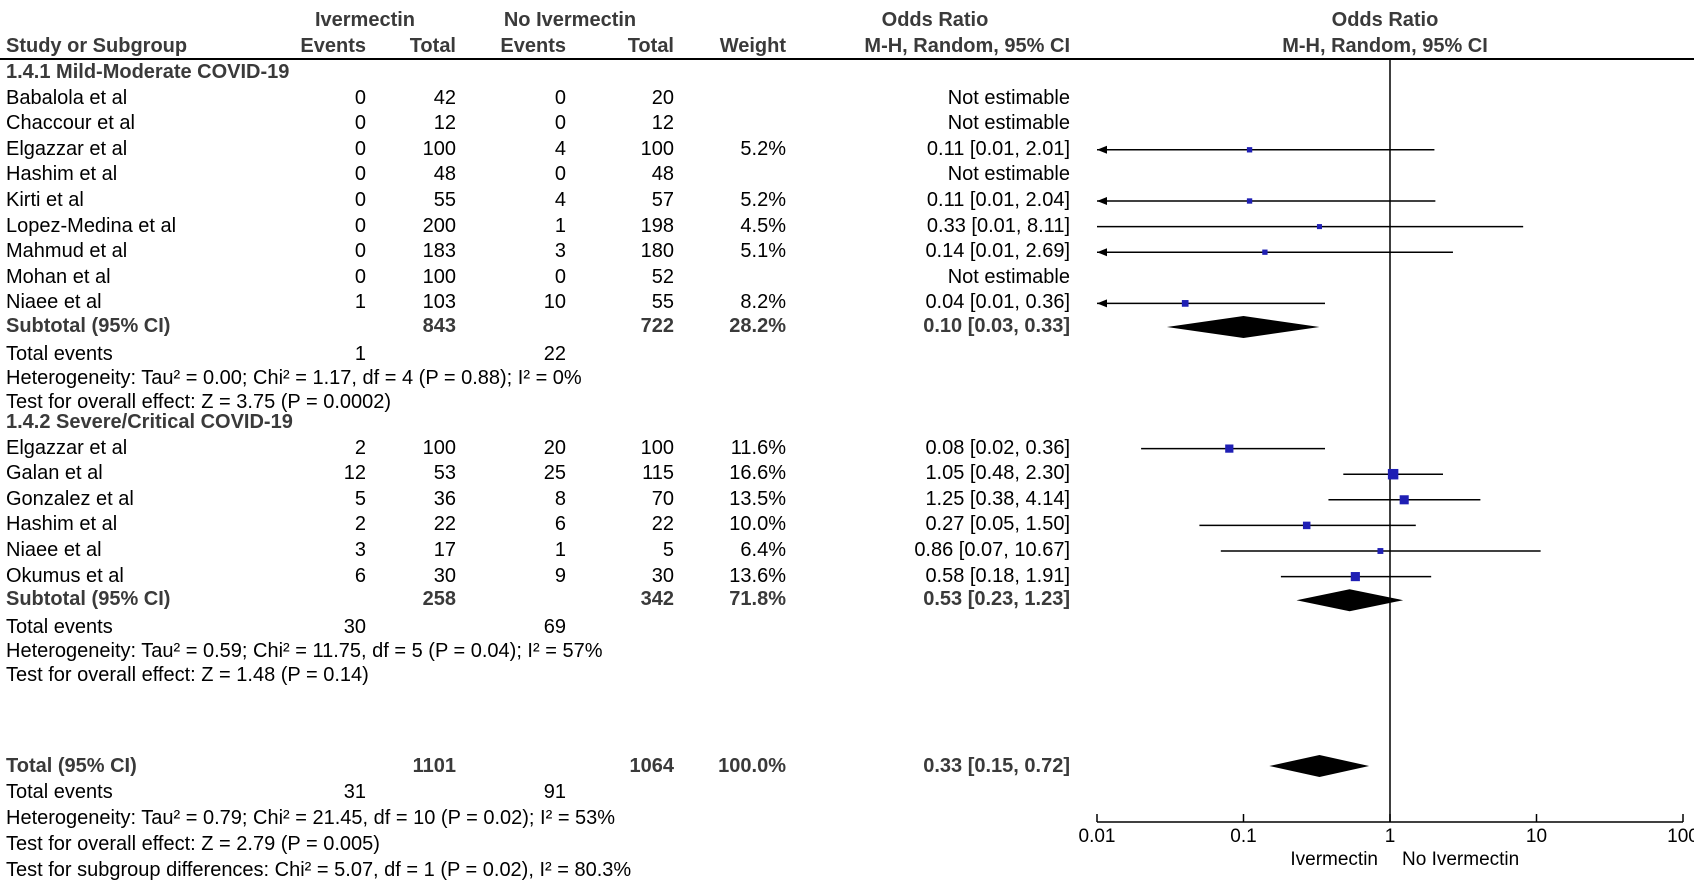 This screenshot has height=886, width=1694. I want to click on total2-value: 22, so click(662, 524).